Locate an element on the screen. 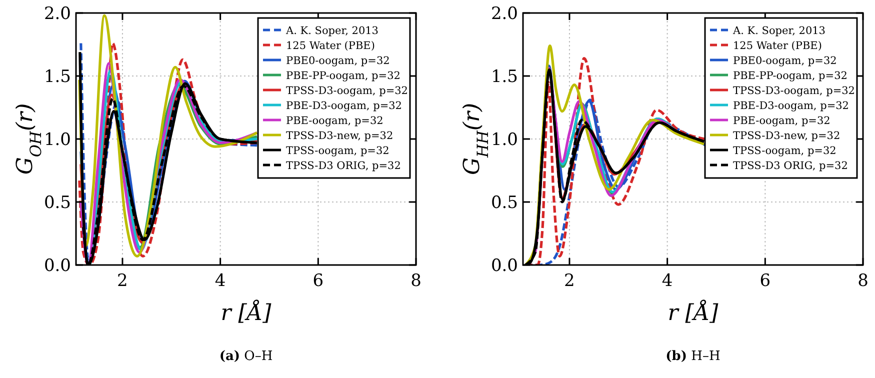 The width and height of the screenshot is (875, 378). text: (a) O–H is located at coordinates (246, 356).